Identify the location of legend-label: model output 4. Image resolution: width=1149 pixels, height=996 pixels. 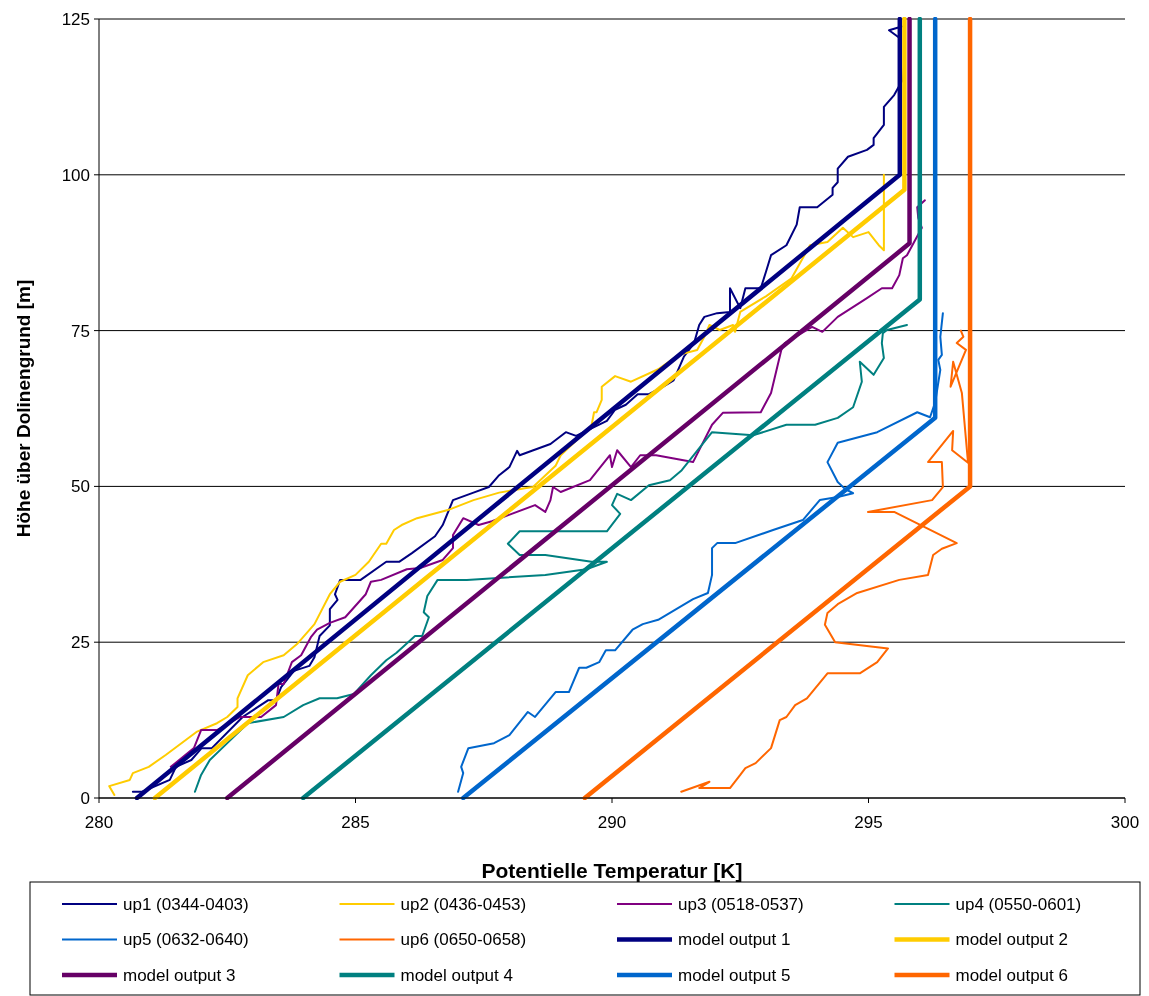
(456, 975).